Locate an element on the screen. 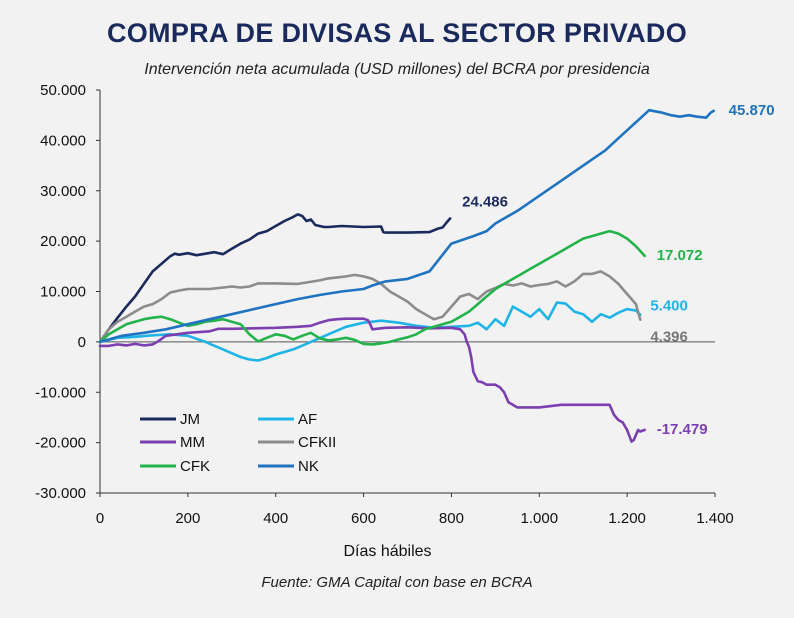  x-tick-label: 1.200 is located at coordinates (627, 518).